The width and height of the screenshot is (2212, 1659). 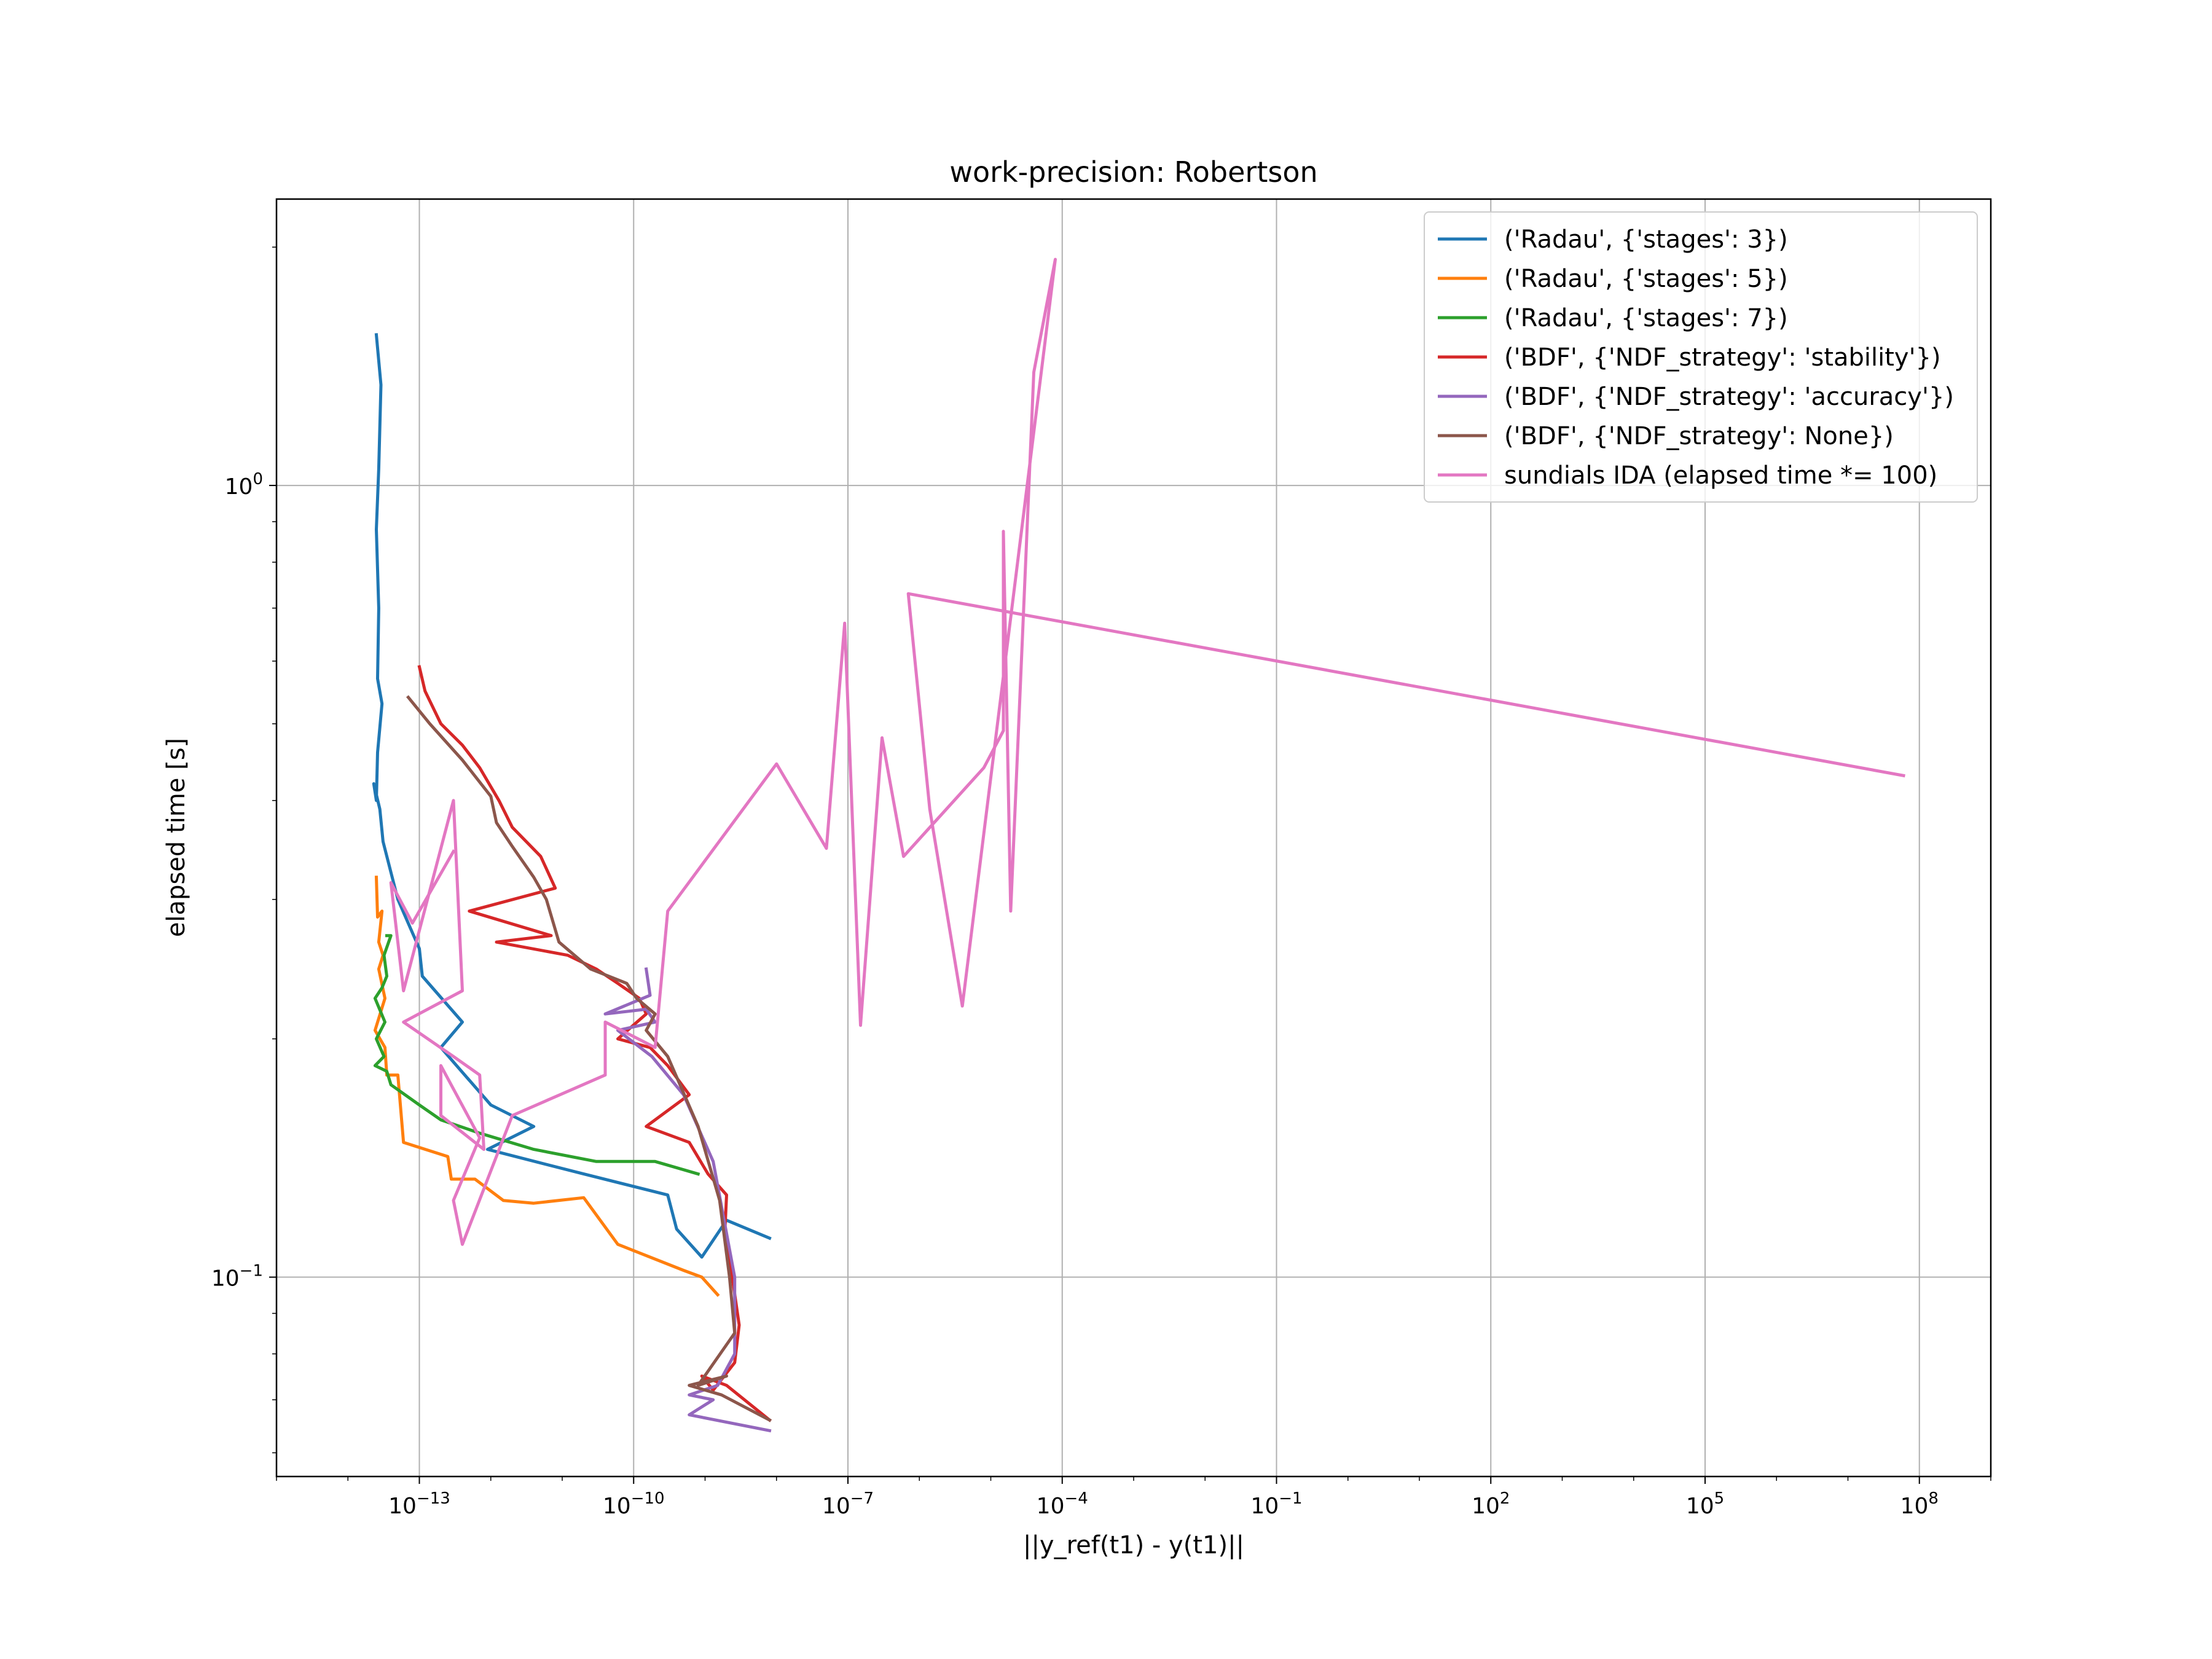 I want to click on legend-box, so click(x=1701, y=357).